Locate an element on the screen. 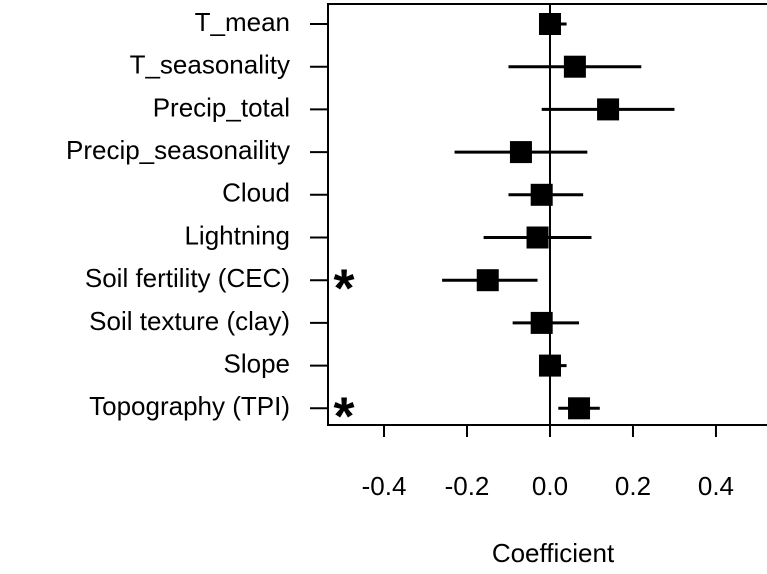 Image resolution: width=767 pixels, height=574 pixels. y-tick-label: Slope is located at coordinates (257, 363).